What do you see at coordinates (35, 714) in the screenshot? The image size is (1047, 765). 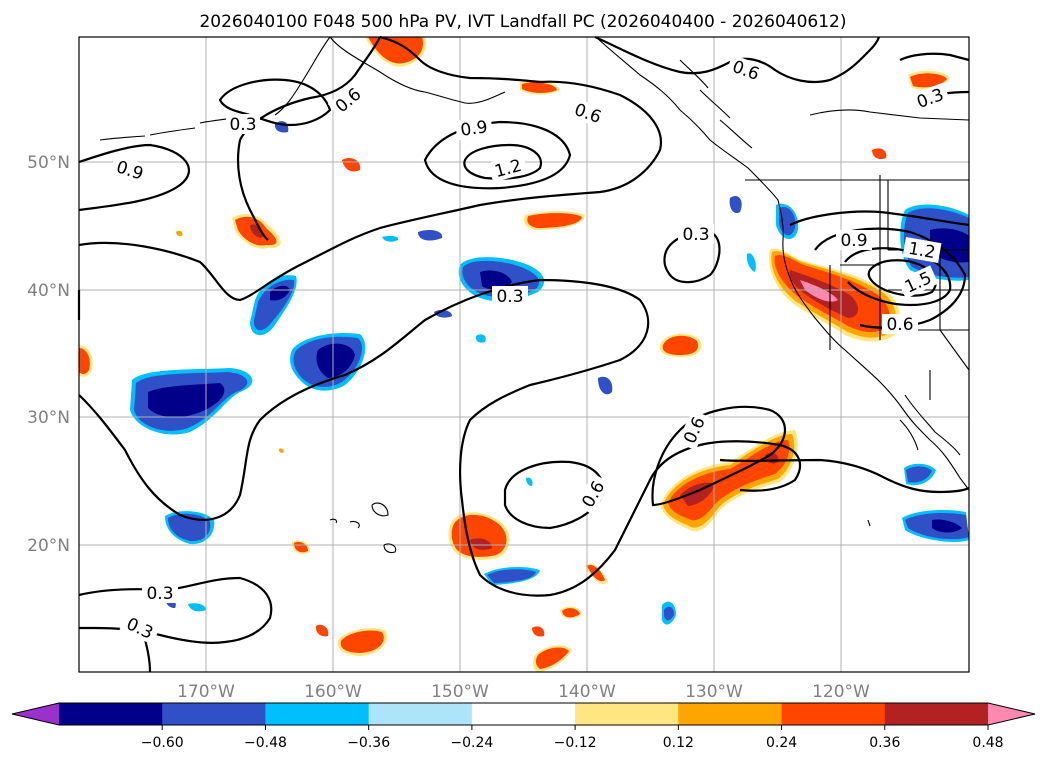 I see `colorbar-min-extend` at bounding box center [35, 714].